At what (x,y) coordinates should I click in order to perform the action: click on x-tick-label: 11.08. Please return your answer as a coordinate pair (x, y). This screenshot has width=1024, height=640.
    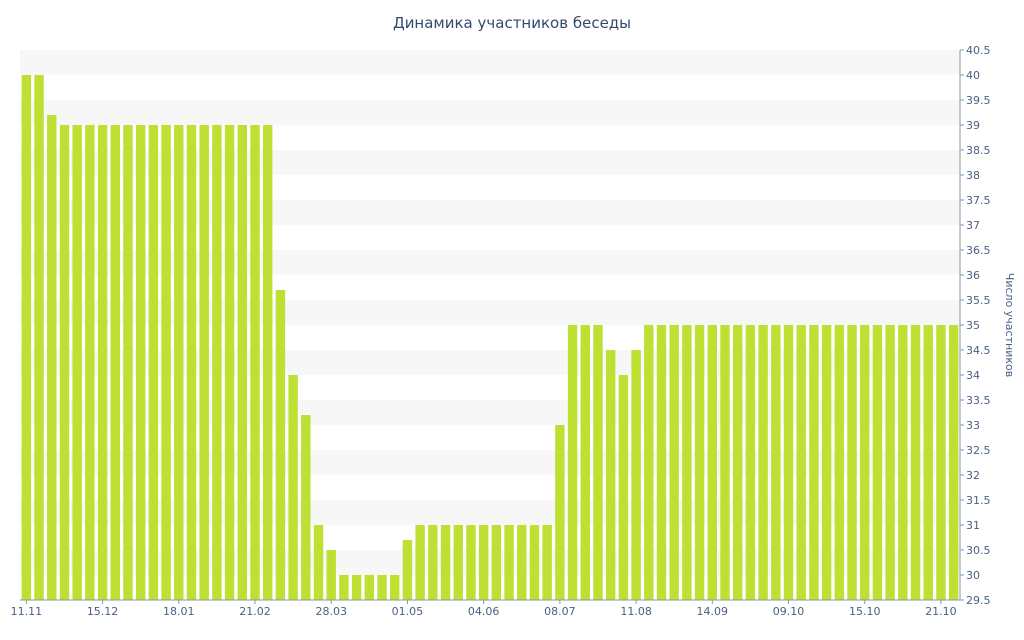
    Looking at the image, I should click on (636, 611).